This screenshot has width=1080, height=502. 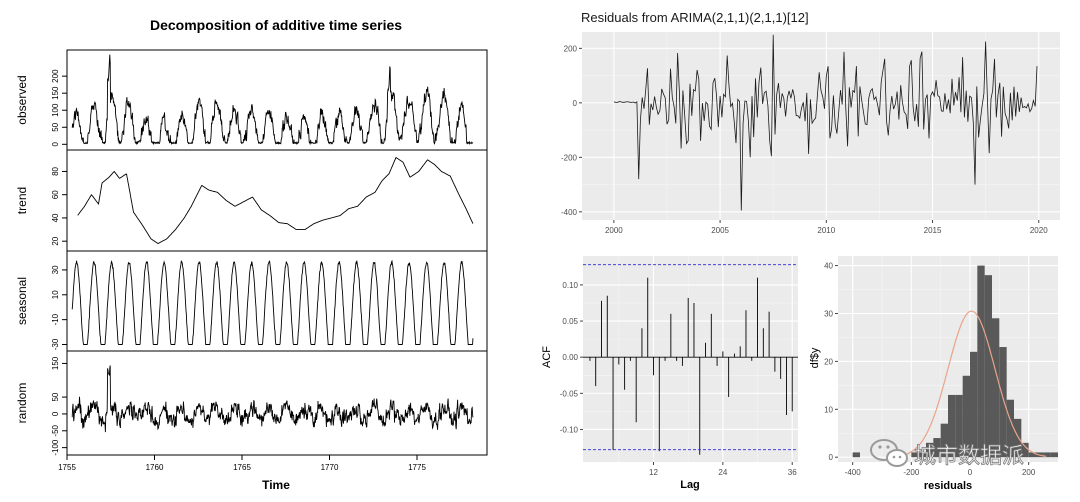 I want to click on decomp-panel-observed: observed 0 50 100 150 200, so click(x=251, y=100).